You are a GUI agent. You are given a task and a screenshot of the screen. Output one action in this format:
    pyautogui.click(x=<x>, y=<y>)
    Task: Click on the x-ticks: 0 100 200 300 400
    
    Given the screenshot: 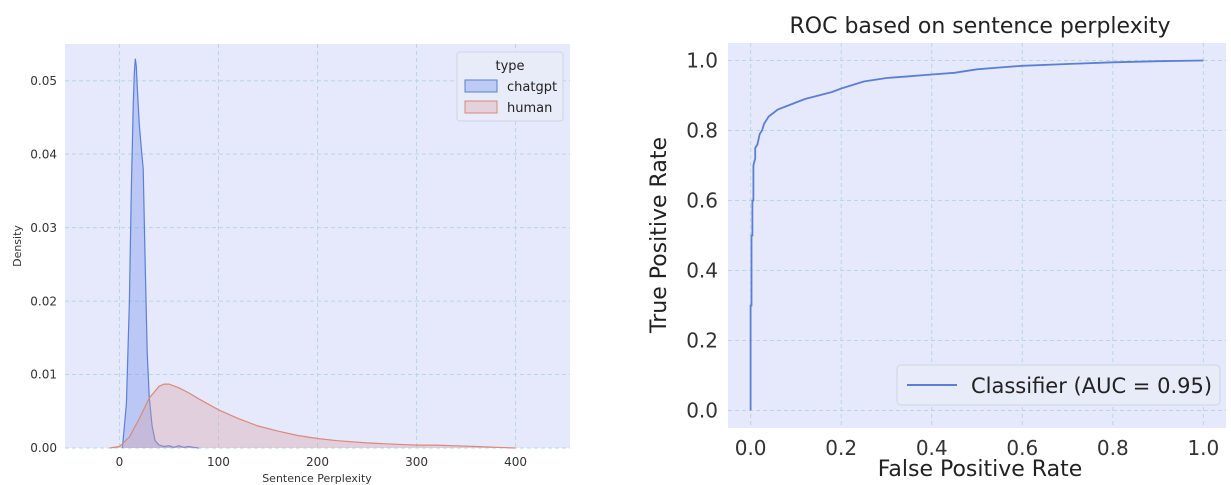 What is the action you would take?
    pyautogui.click(x=321, y=462)
    